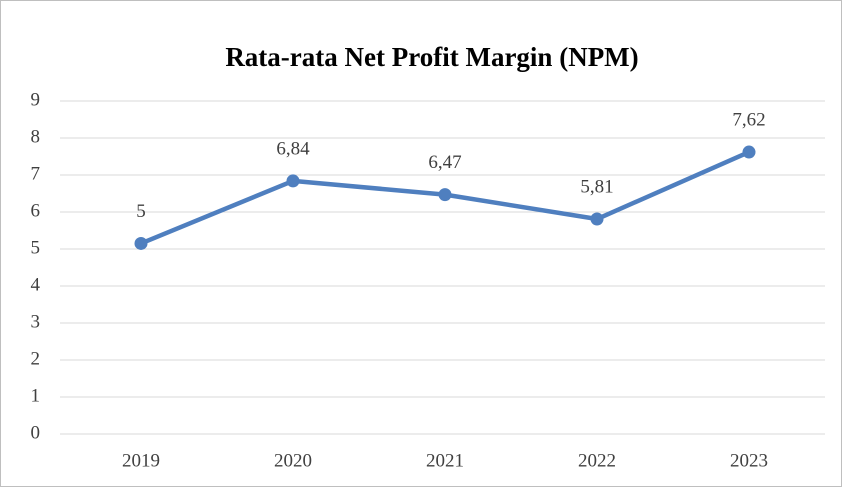 The height and width of the screenshot is (487, 842). What do you see at coordinates (36, 99) in the screenshot?
I see `y-tick-label: 9` at bounding box center [36, 99].